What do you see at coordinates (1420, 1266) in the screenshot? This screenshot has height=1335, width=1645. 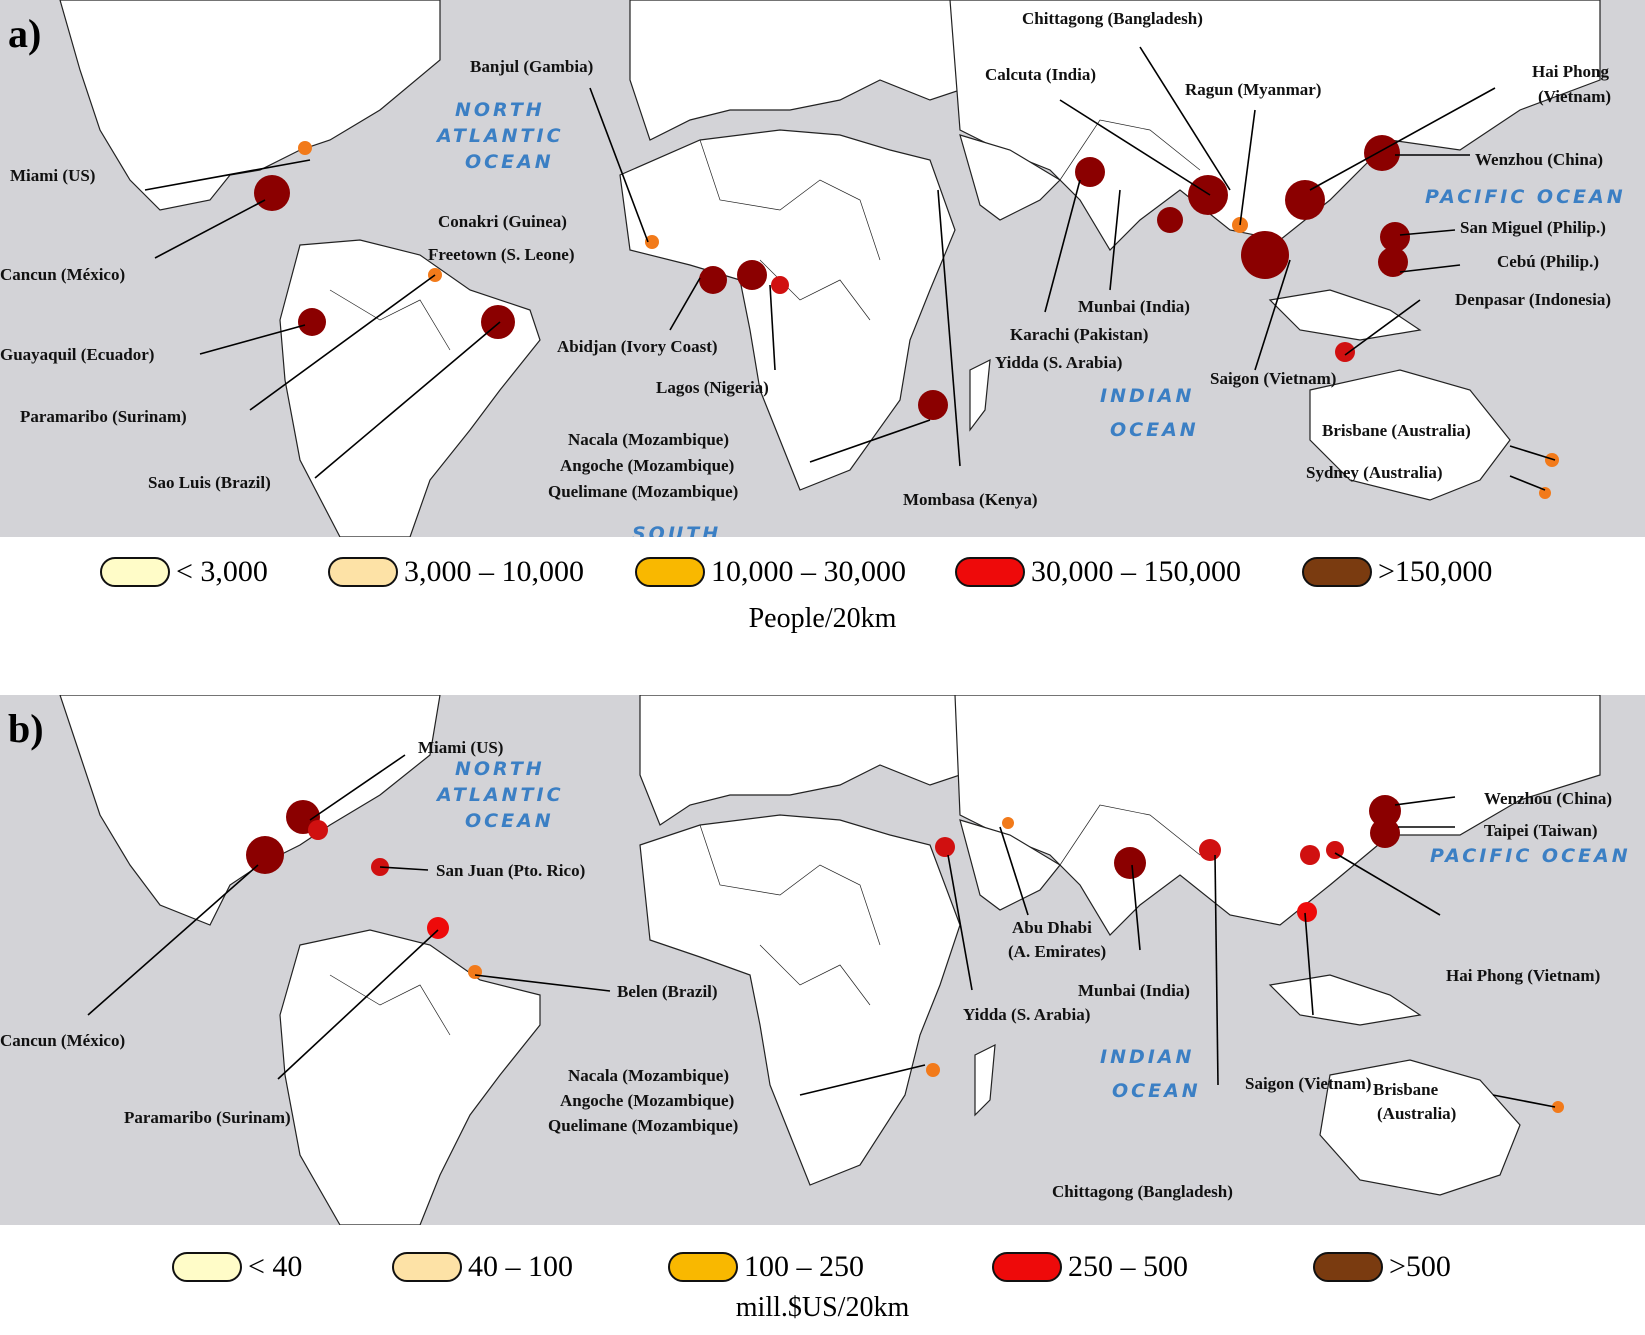 I see `legend-label: >500` at bounding box center [1420, 1266].